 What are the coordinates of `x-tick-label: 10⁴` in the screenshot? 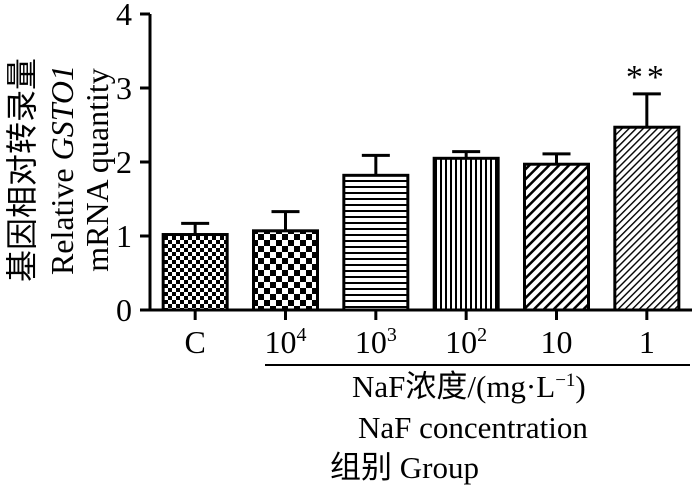 It's located at (286, 342).